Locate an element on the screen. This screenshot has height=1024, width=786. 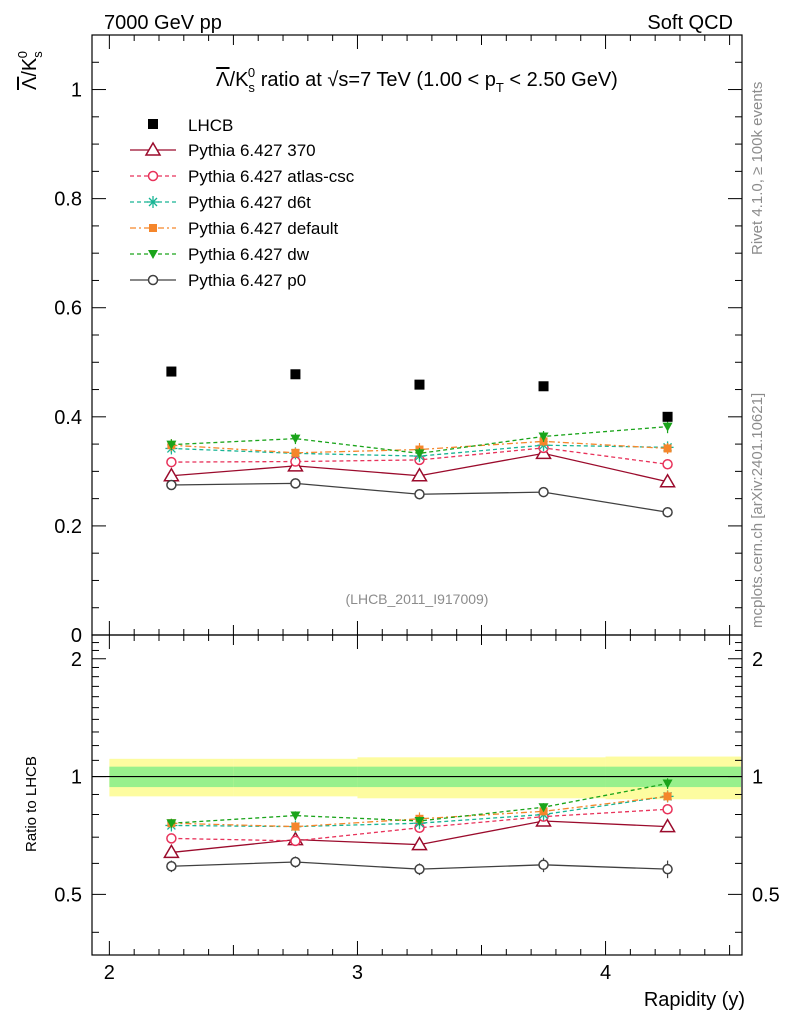
y-tick-label: 0 is located at coordinates (76, 636).